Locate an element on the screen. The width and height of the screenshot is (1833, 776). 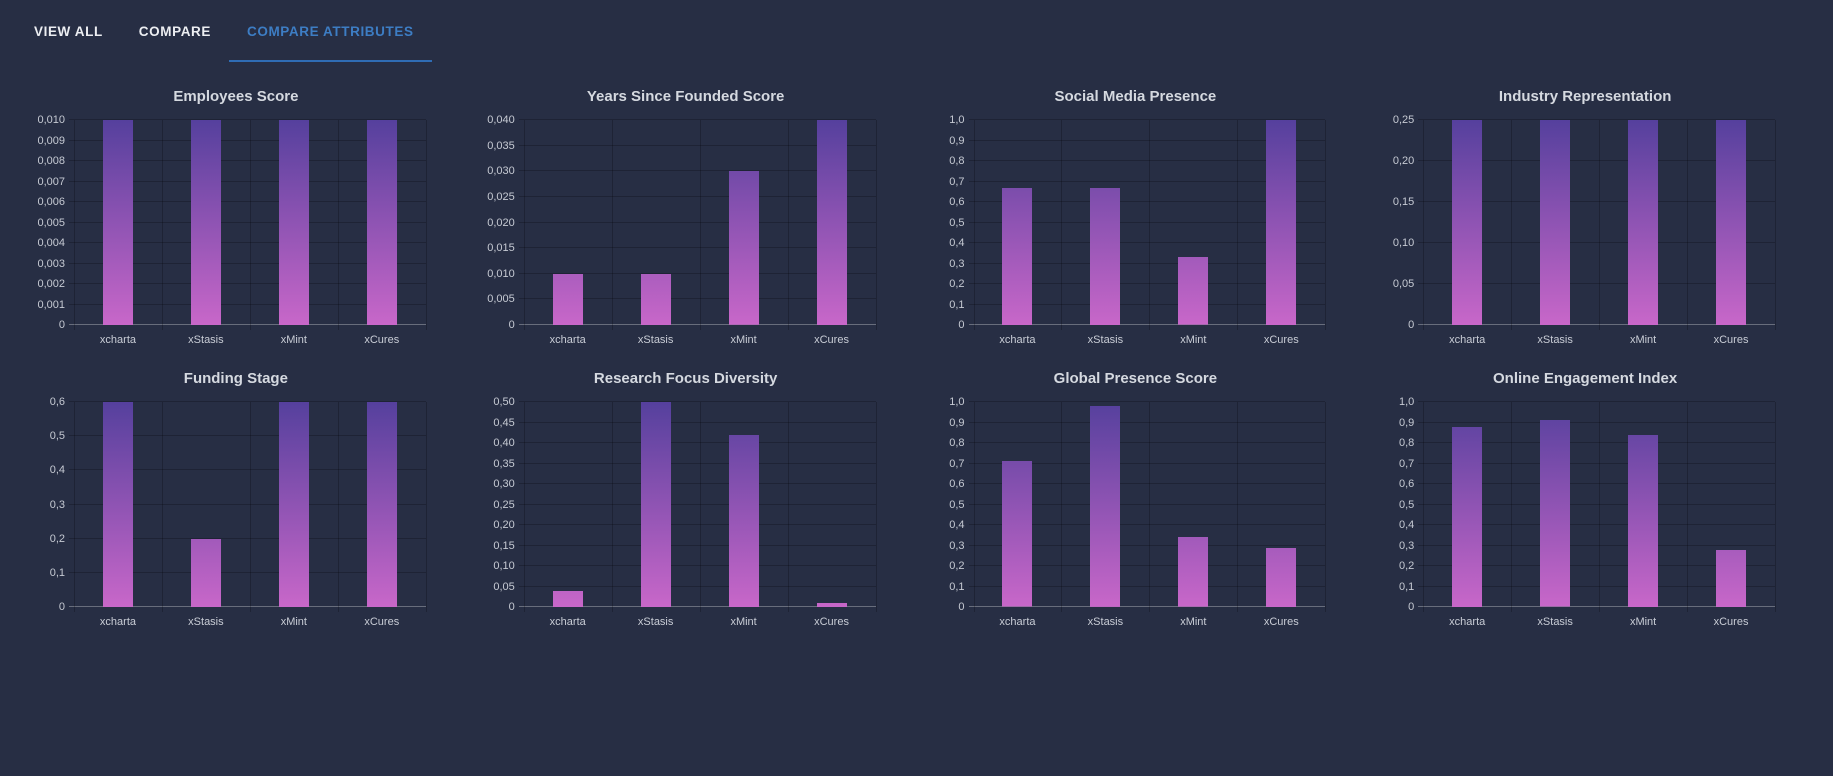
y-axis-tick-label: 0,010 is located at coordinates (501, 273).